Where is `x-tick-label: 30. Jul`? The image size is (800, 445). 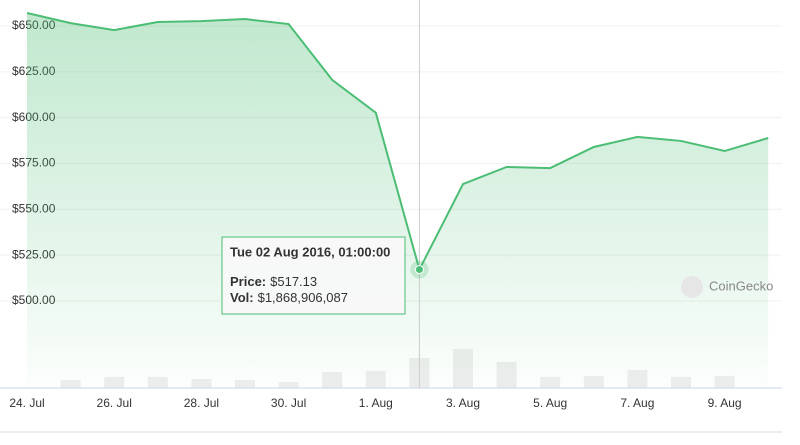 x-tick-label: 30. Jul is located at coordinates (288, 403).